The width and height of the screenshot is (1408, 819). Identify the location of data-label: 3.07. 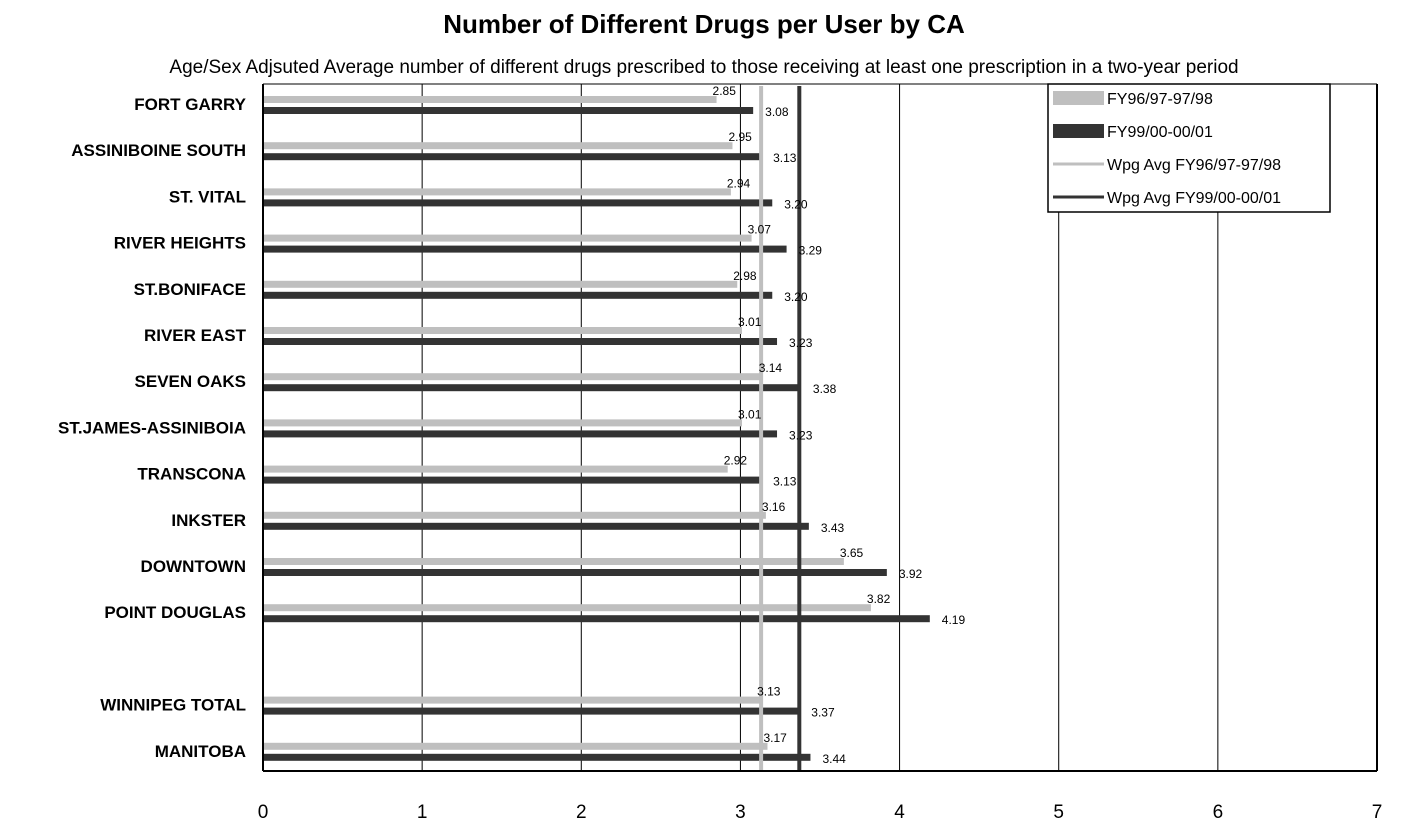
(760, 230).